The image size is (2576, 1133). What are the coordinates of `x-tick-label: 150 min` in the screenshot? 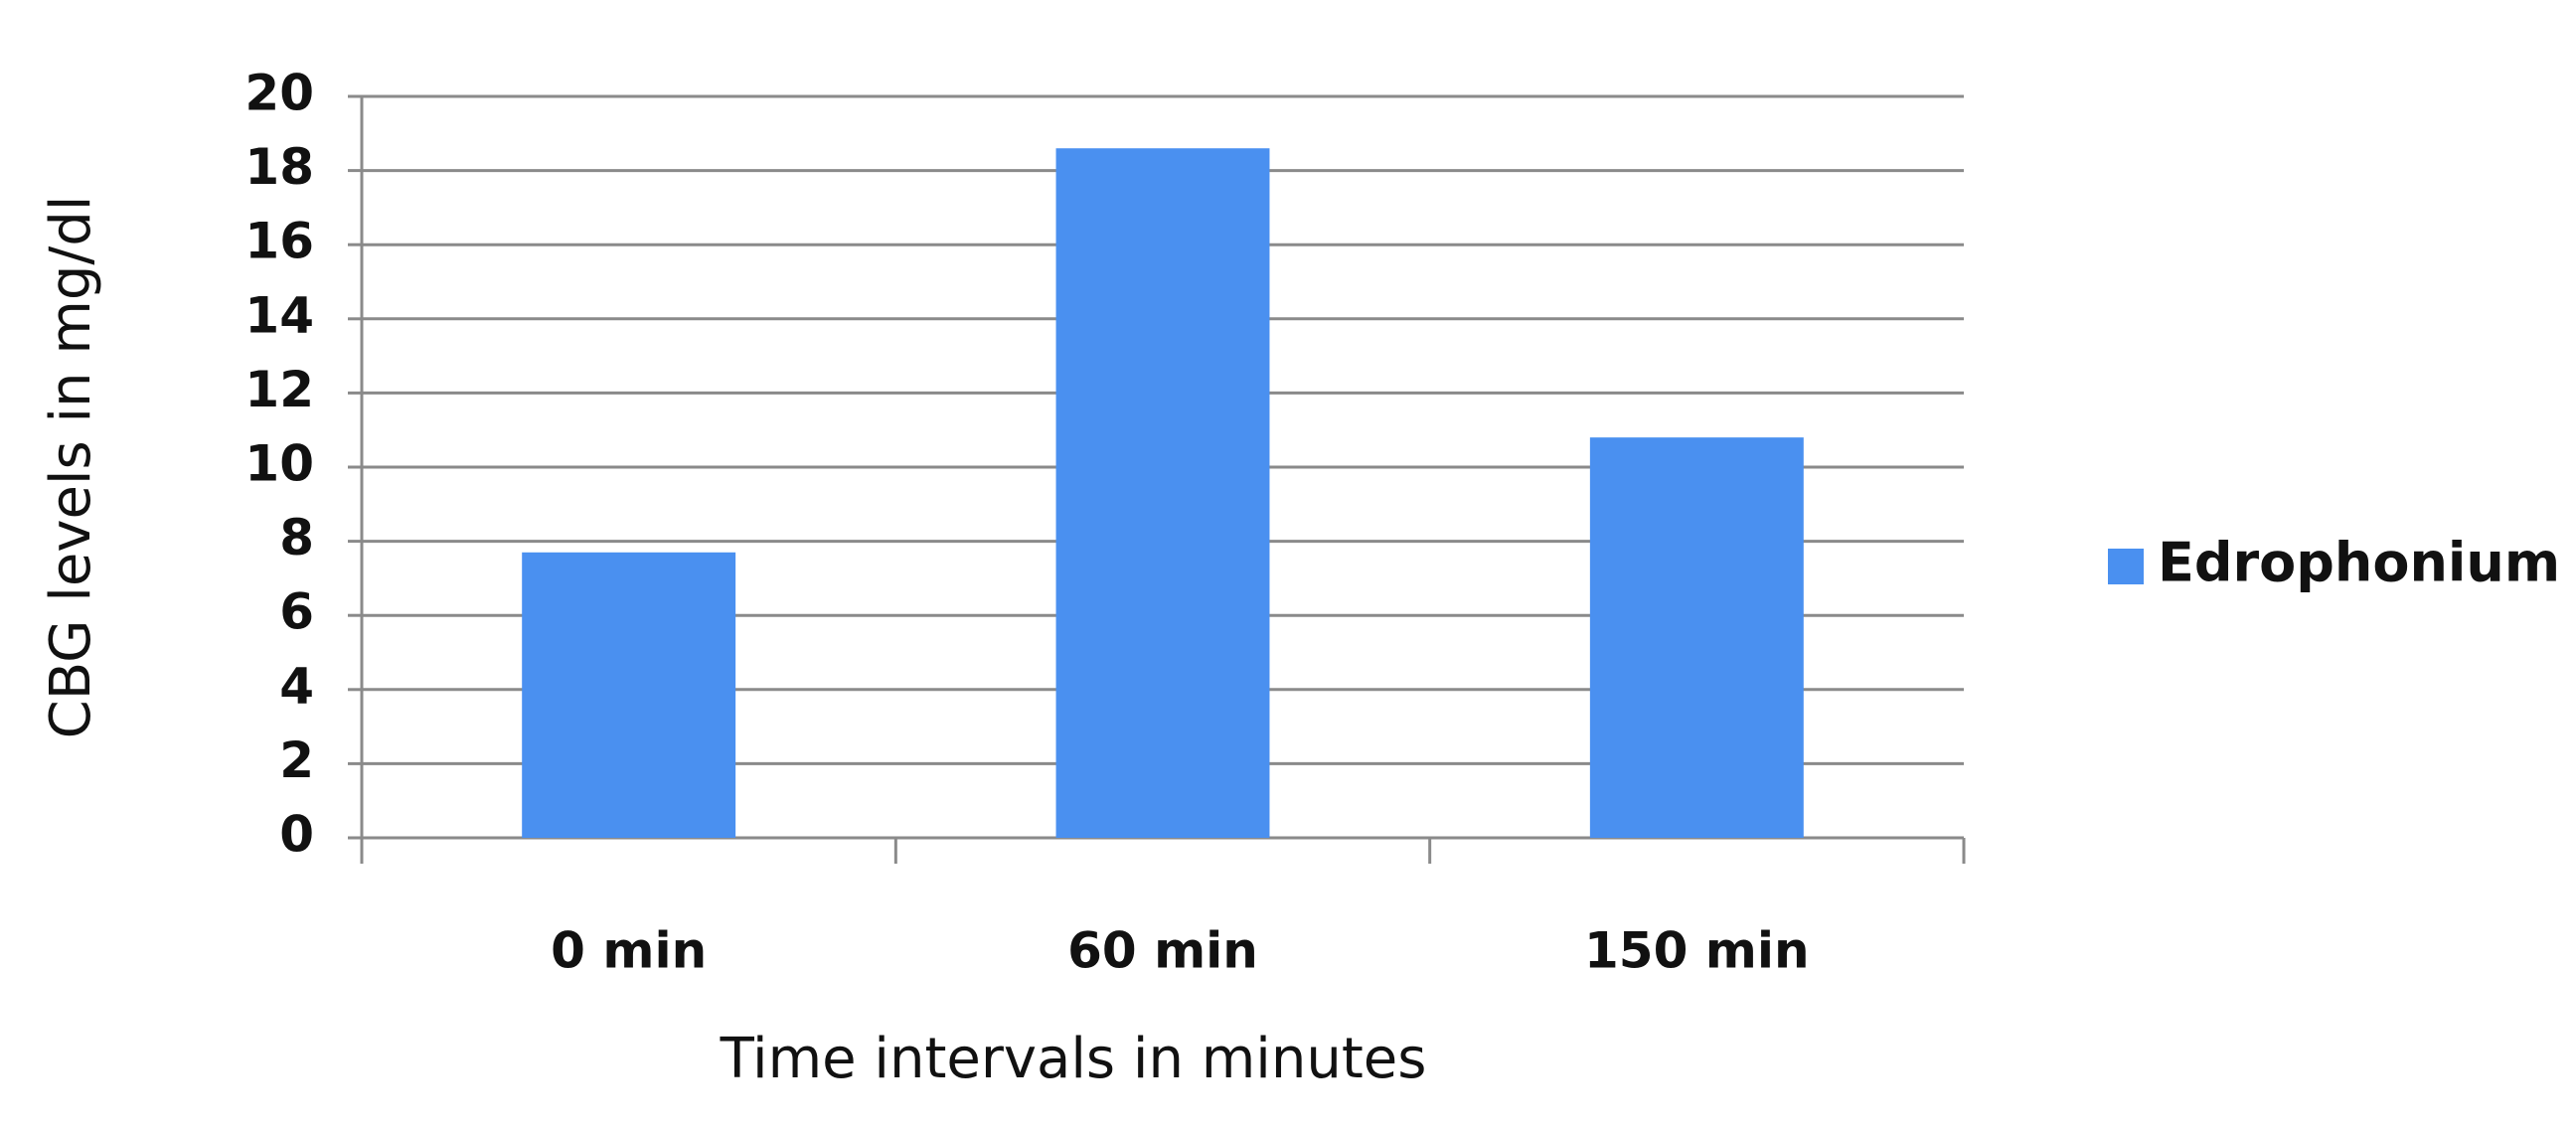 It's located at (1697, 951).